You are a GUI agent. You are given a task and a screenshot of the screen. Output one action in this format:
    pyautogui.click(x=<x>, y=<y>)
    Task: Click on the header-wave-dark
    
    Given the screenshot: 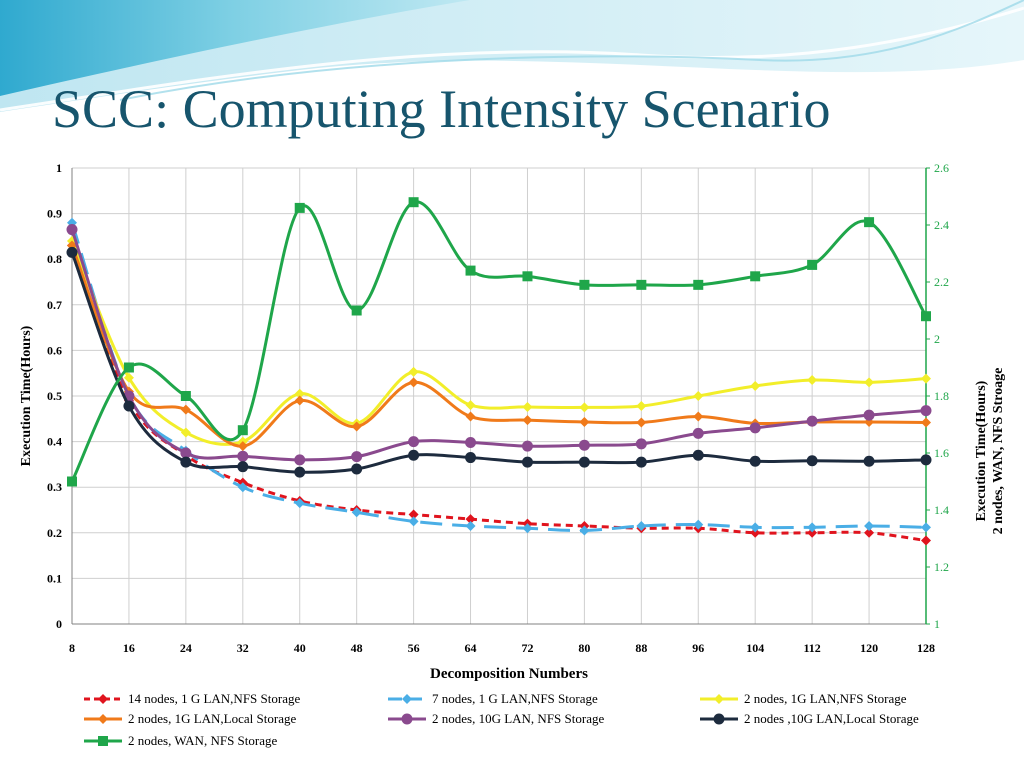 What is the action you would take?
    pyautogui.click(x=235, y=48)
    